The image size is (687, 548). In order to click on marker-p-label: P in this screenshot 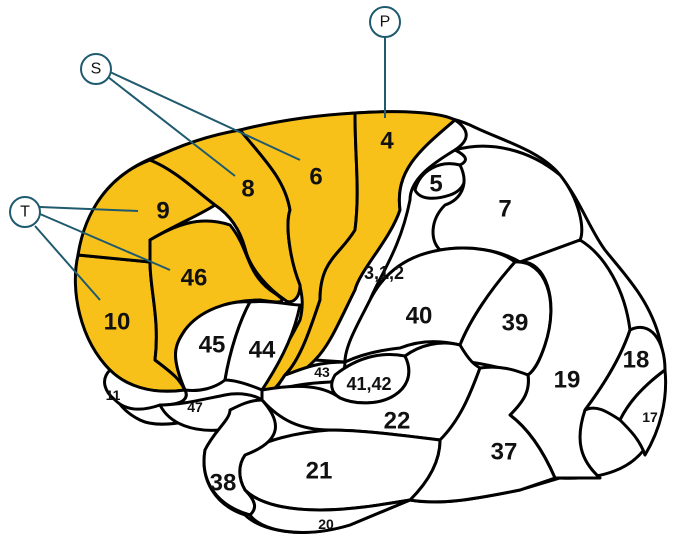, I will do `click(385, 22)`.